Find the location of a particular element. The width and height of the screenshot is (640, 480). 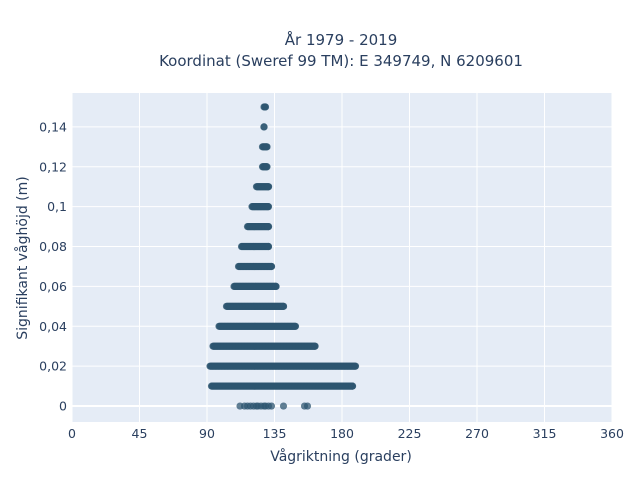

x-axis-ticks: 0 45 90 135 180 225 270 315 360 is located at coordinates (346, 433).